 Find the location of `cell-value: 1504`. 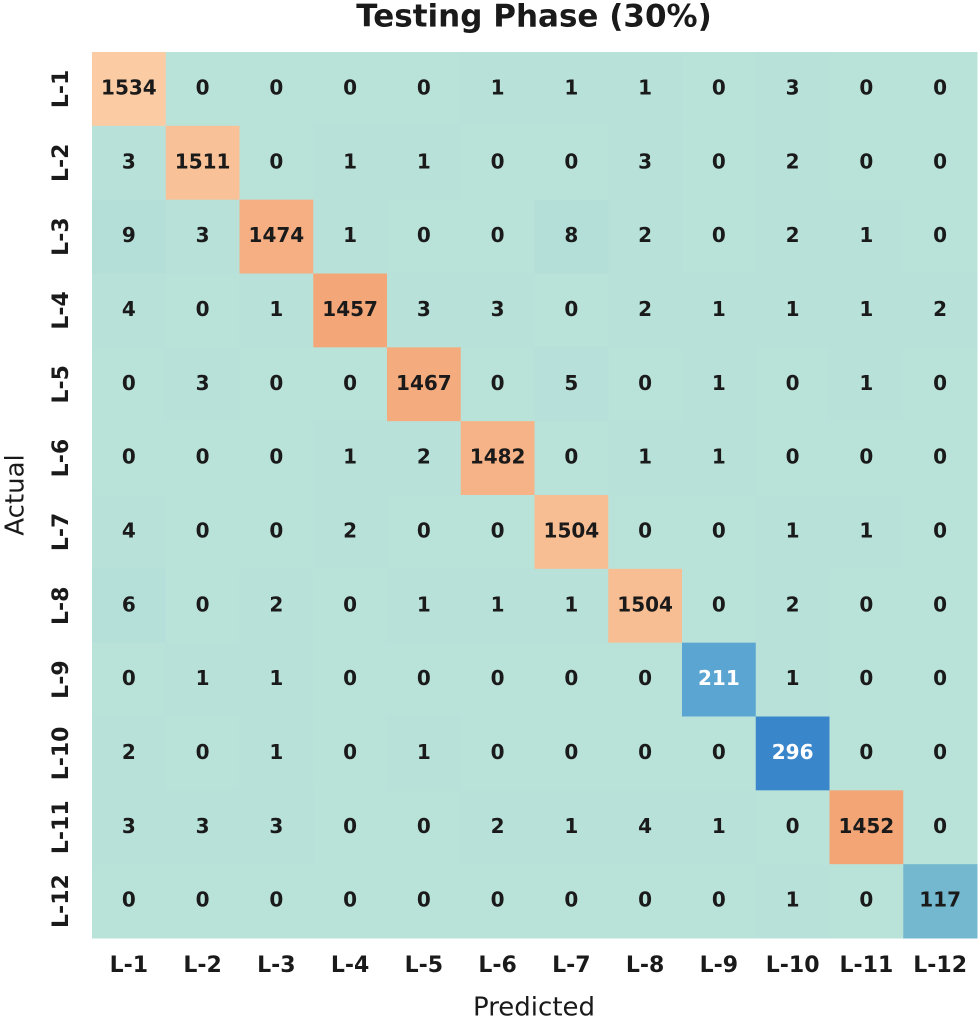

cell-value: 1504 is located at coordinates (645, 604).